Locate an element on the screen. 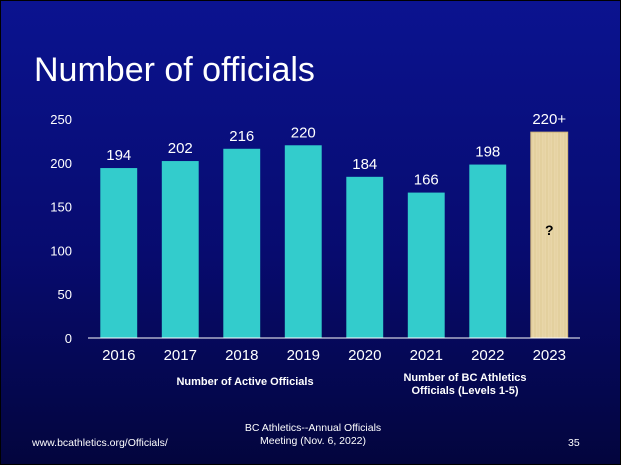 Image resolution: width=621 pixels, height=465 pixels. y-tick-label: 150 is located at coordinates (61, 207).